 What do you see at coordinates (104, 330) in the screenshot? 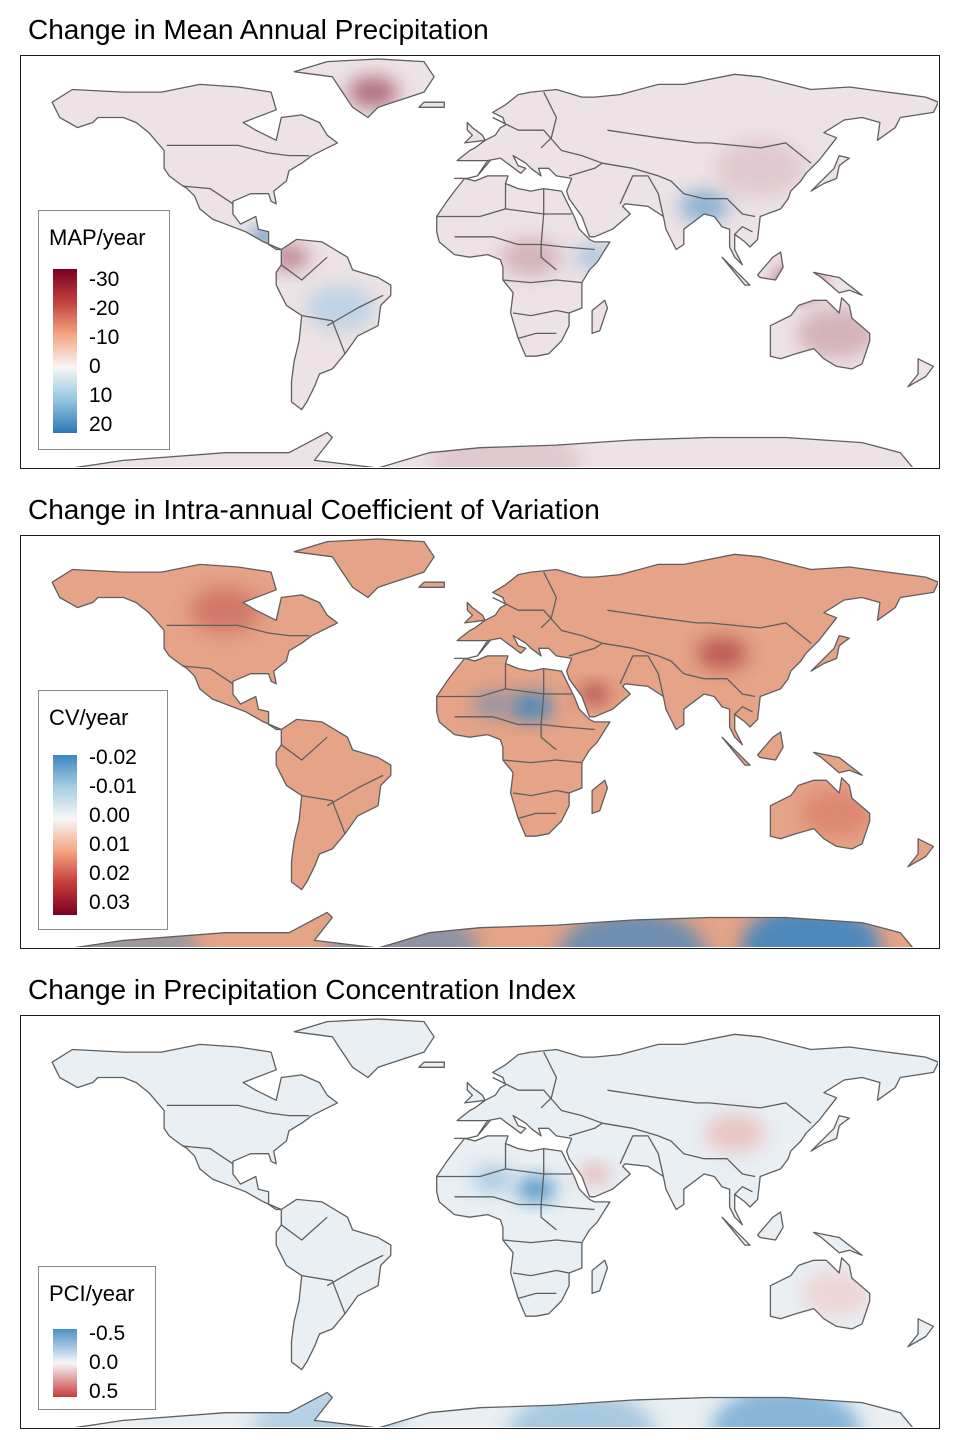
I see `map-legend: MAP/year -30 -20 -10 0 10 20` at bounding box center [104, 330].